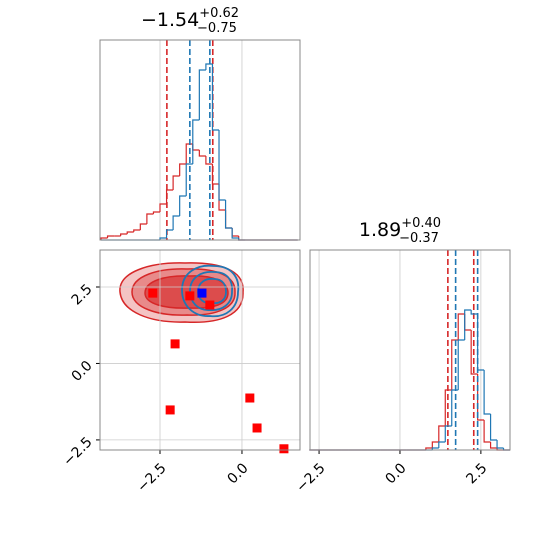  What do you see at coordinates (217, 28) in the screenshot?
I see `title-lower: −0.75` at bounding box center [217, 28].